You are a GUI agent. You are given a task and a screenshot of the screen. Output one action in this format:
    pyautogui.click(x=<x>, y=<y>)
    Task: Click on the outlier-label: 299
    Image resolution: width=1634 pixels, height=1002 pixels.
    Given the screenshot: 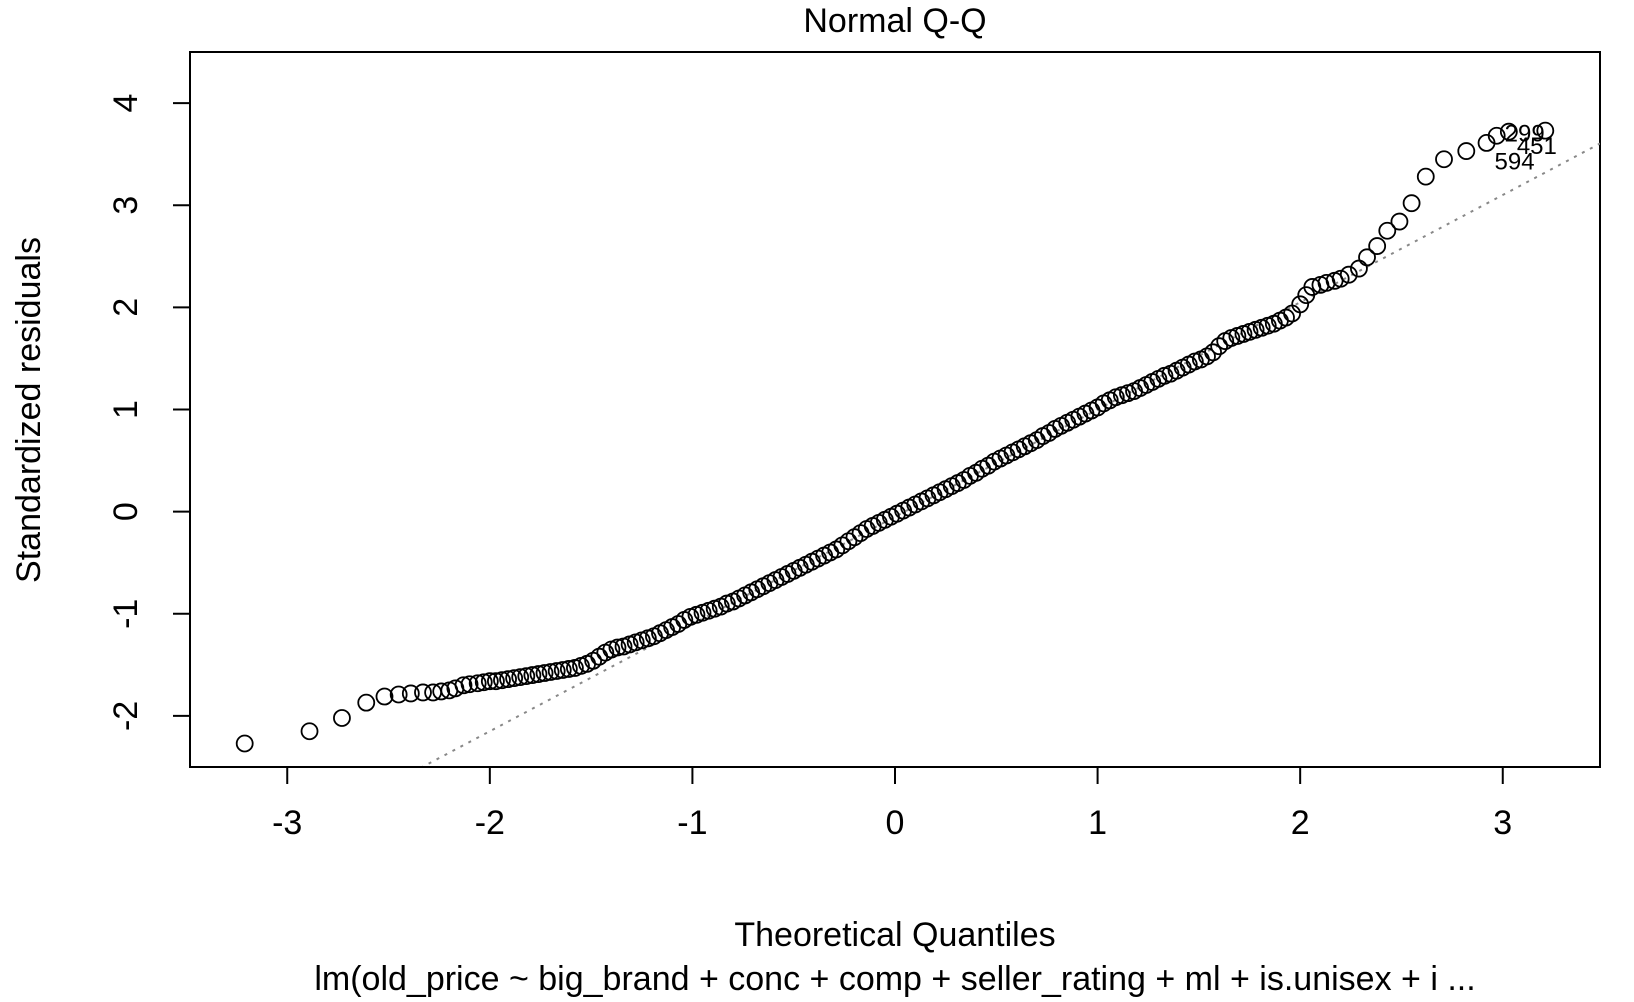 What is the action you would take?
    pyautogui.click(x=1525, y=134)
    